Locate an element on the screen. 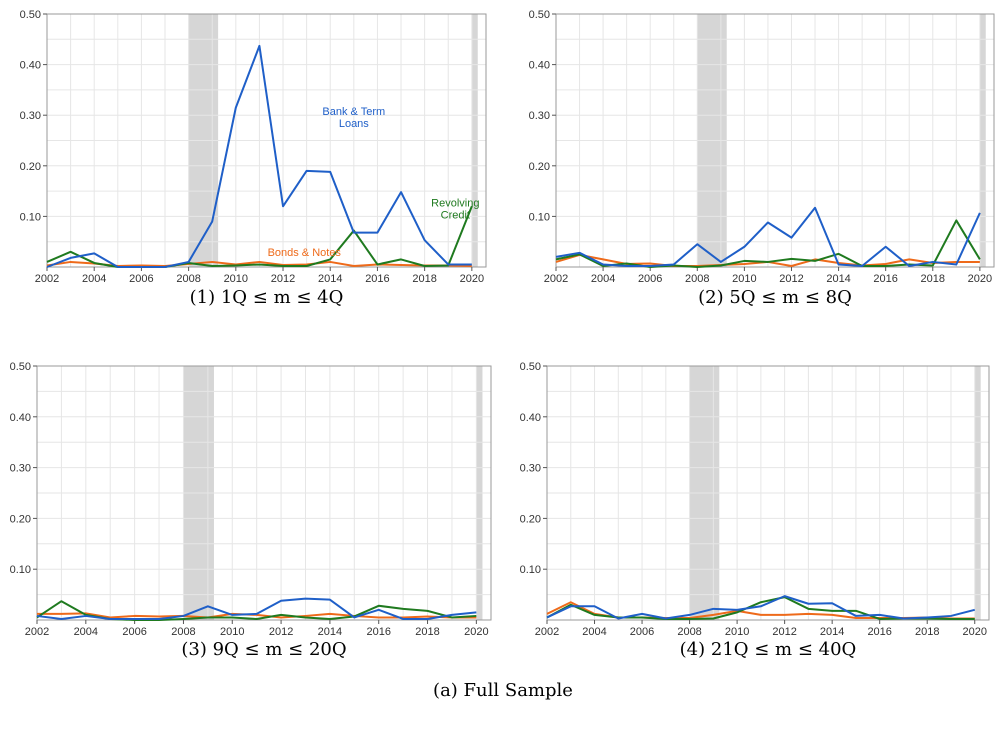 This screenshot has width=1006, height=737. panel-caption: (3) 9Q ≤ m ≤ 20Q is located at coordinates (263, 649).